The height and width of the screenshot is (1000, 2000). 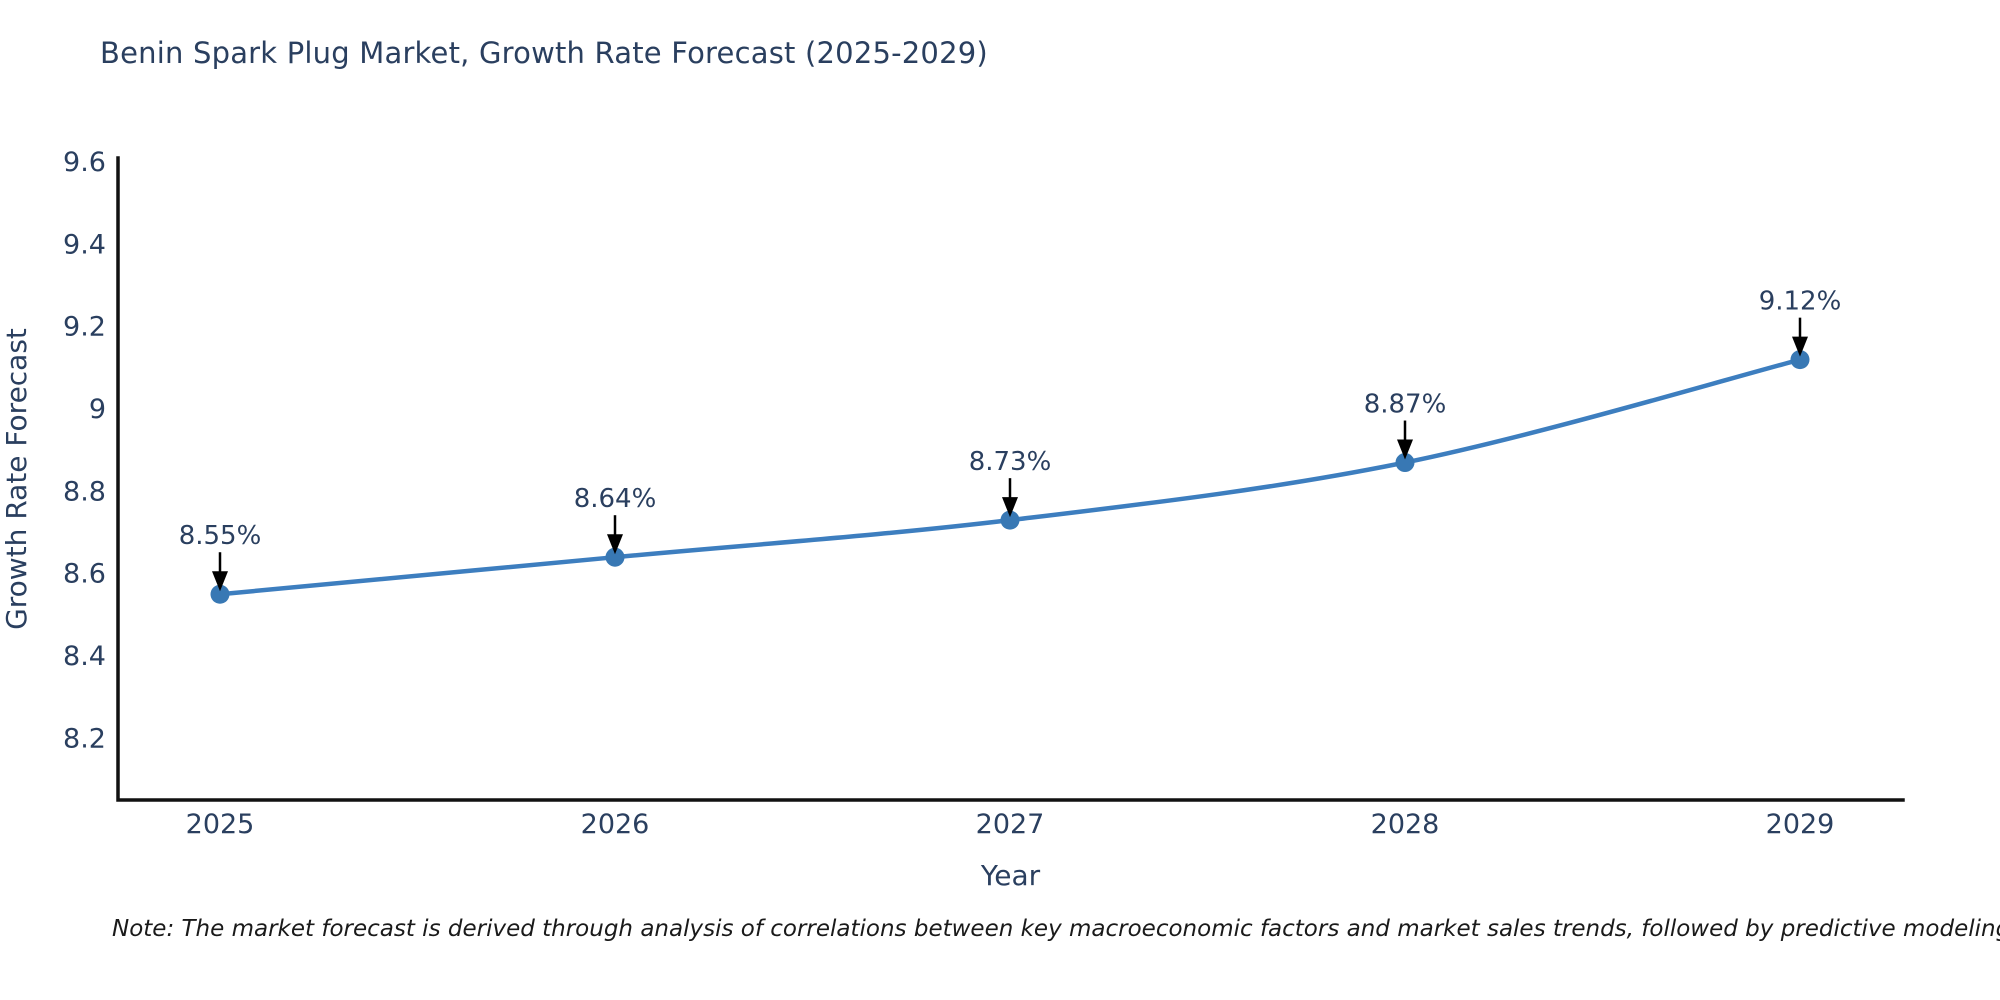 I want to click on y-axis-tick-label: 9.6, so click(x=84, y=162).